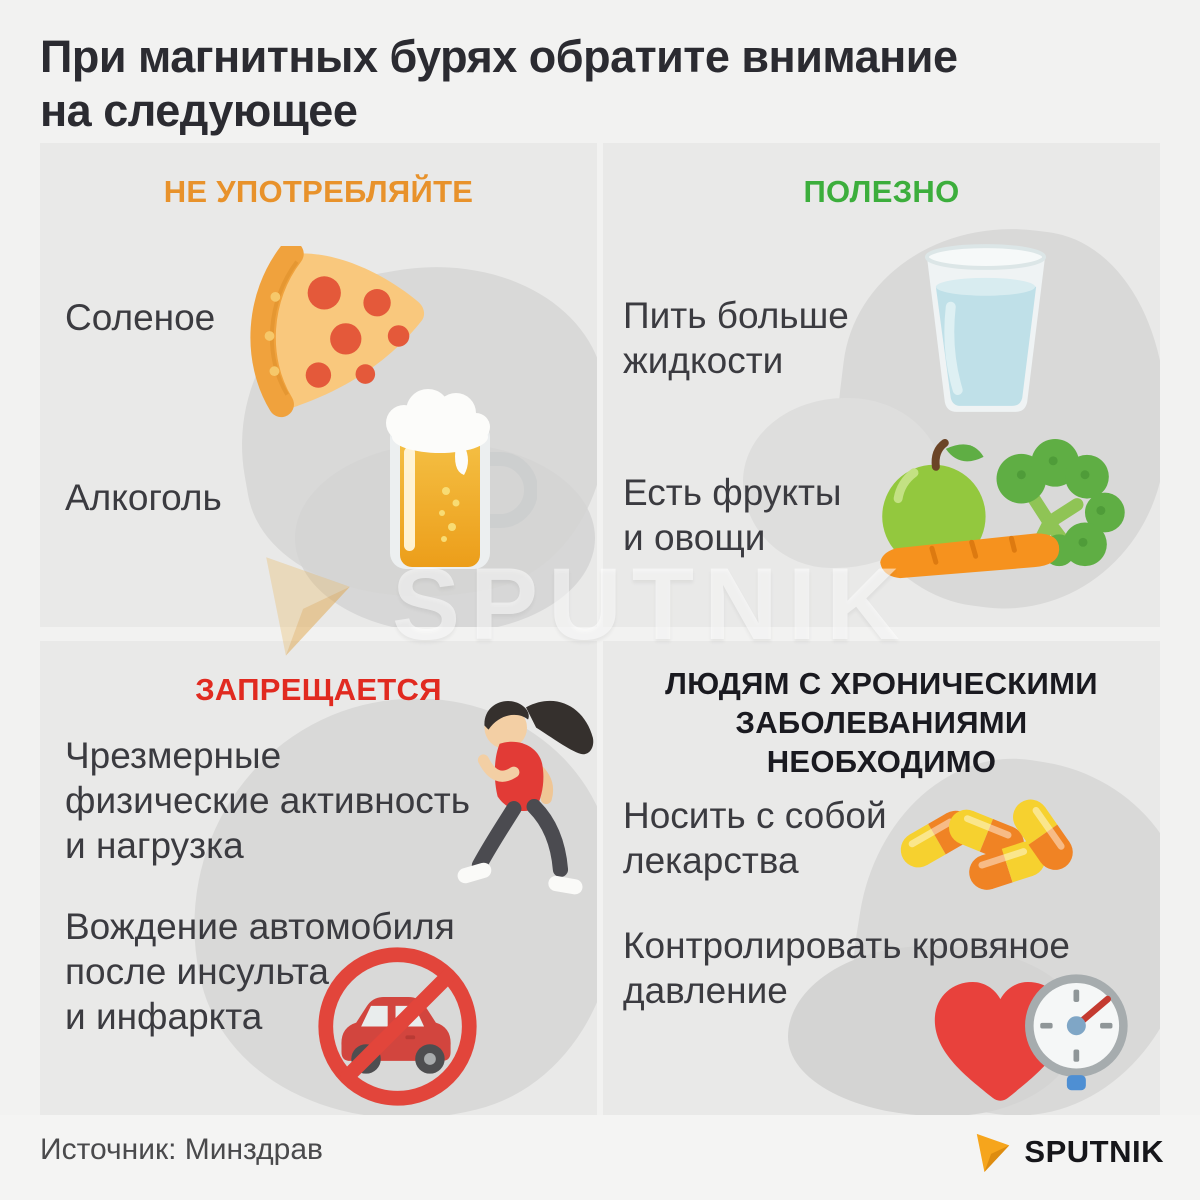 The width and height of the screenshot is (1200, 1200). I want to click on source-text: Источник: Минздрав, so click(181, 1149).